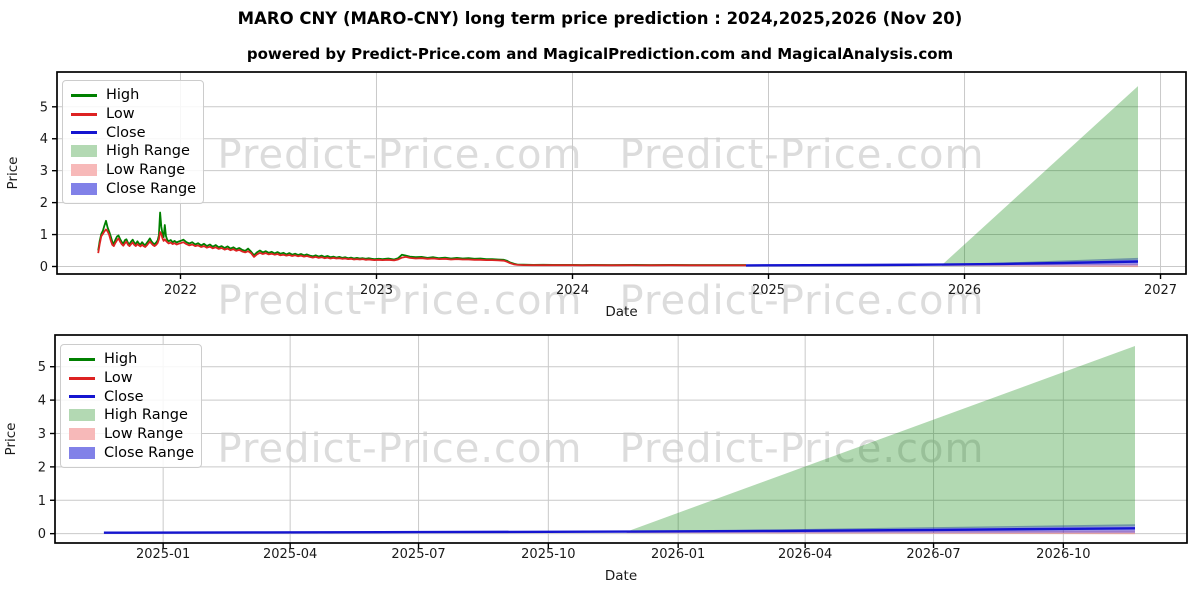  What do you see at coordinates (180, 290) in the screenshot?
I see `x-tick-label: 2022` at bounding box center [180, 290].